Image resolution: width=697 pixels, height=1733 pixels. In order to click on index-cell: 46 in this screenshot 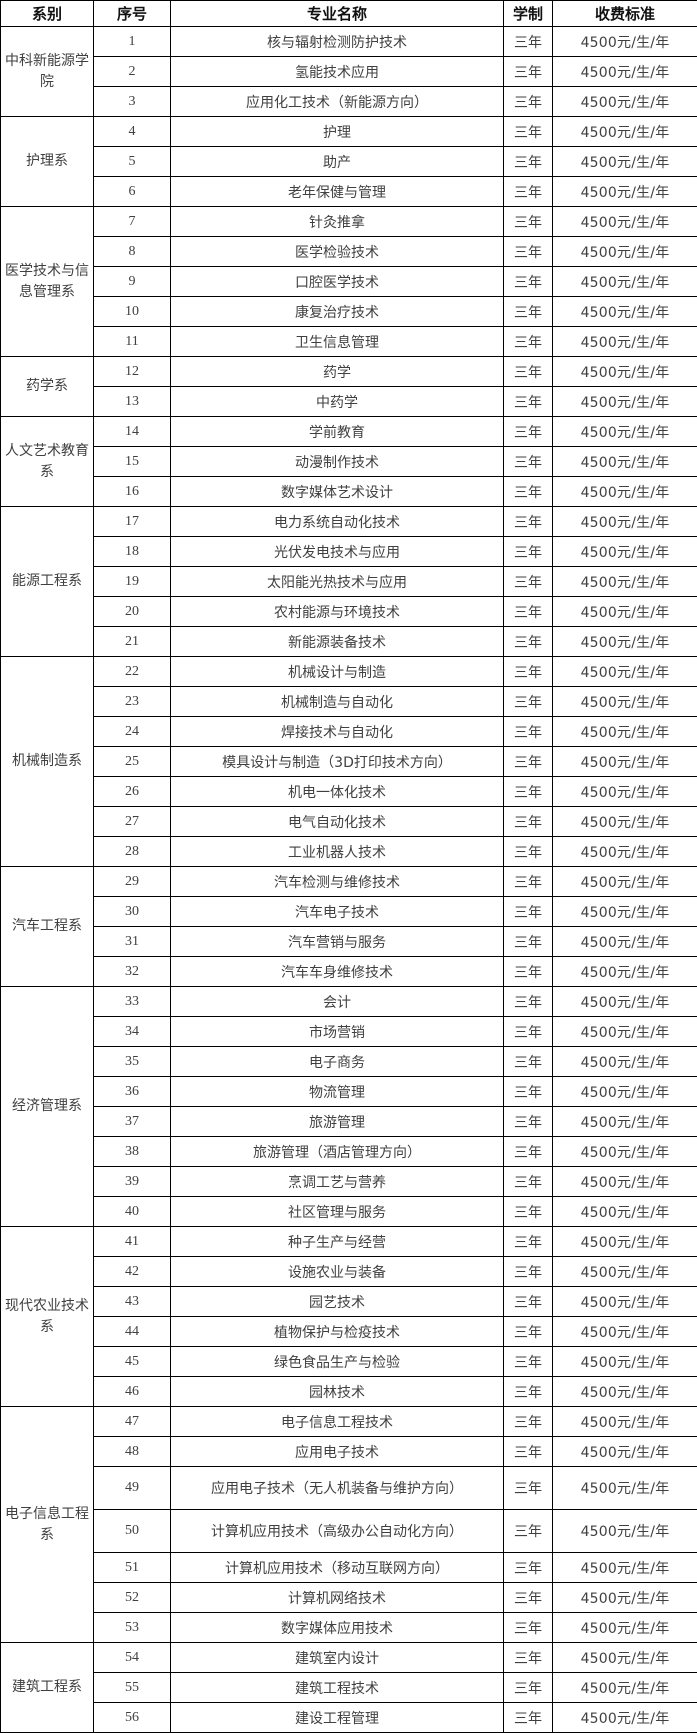, I will do `click(132, 1391)`.